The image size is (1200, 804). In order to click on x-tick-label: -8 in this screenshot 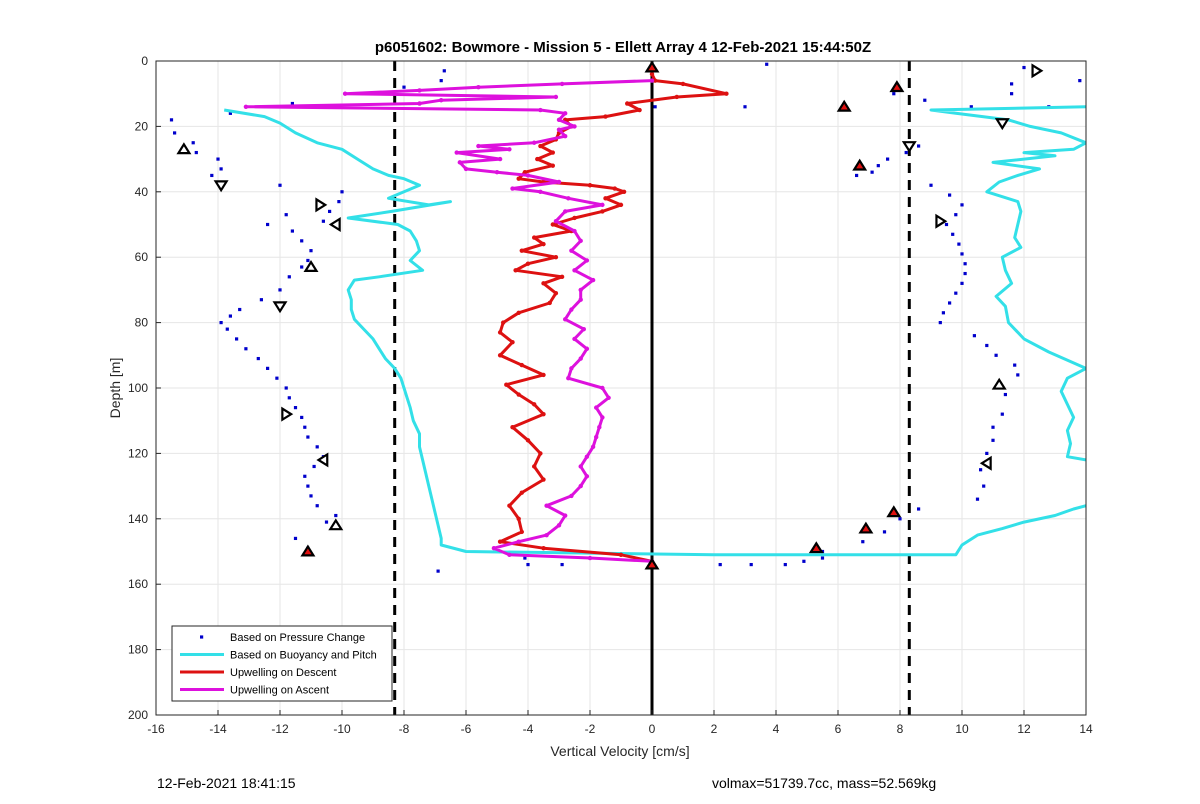, I will do `click(404, 729)`.